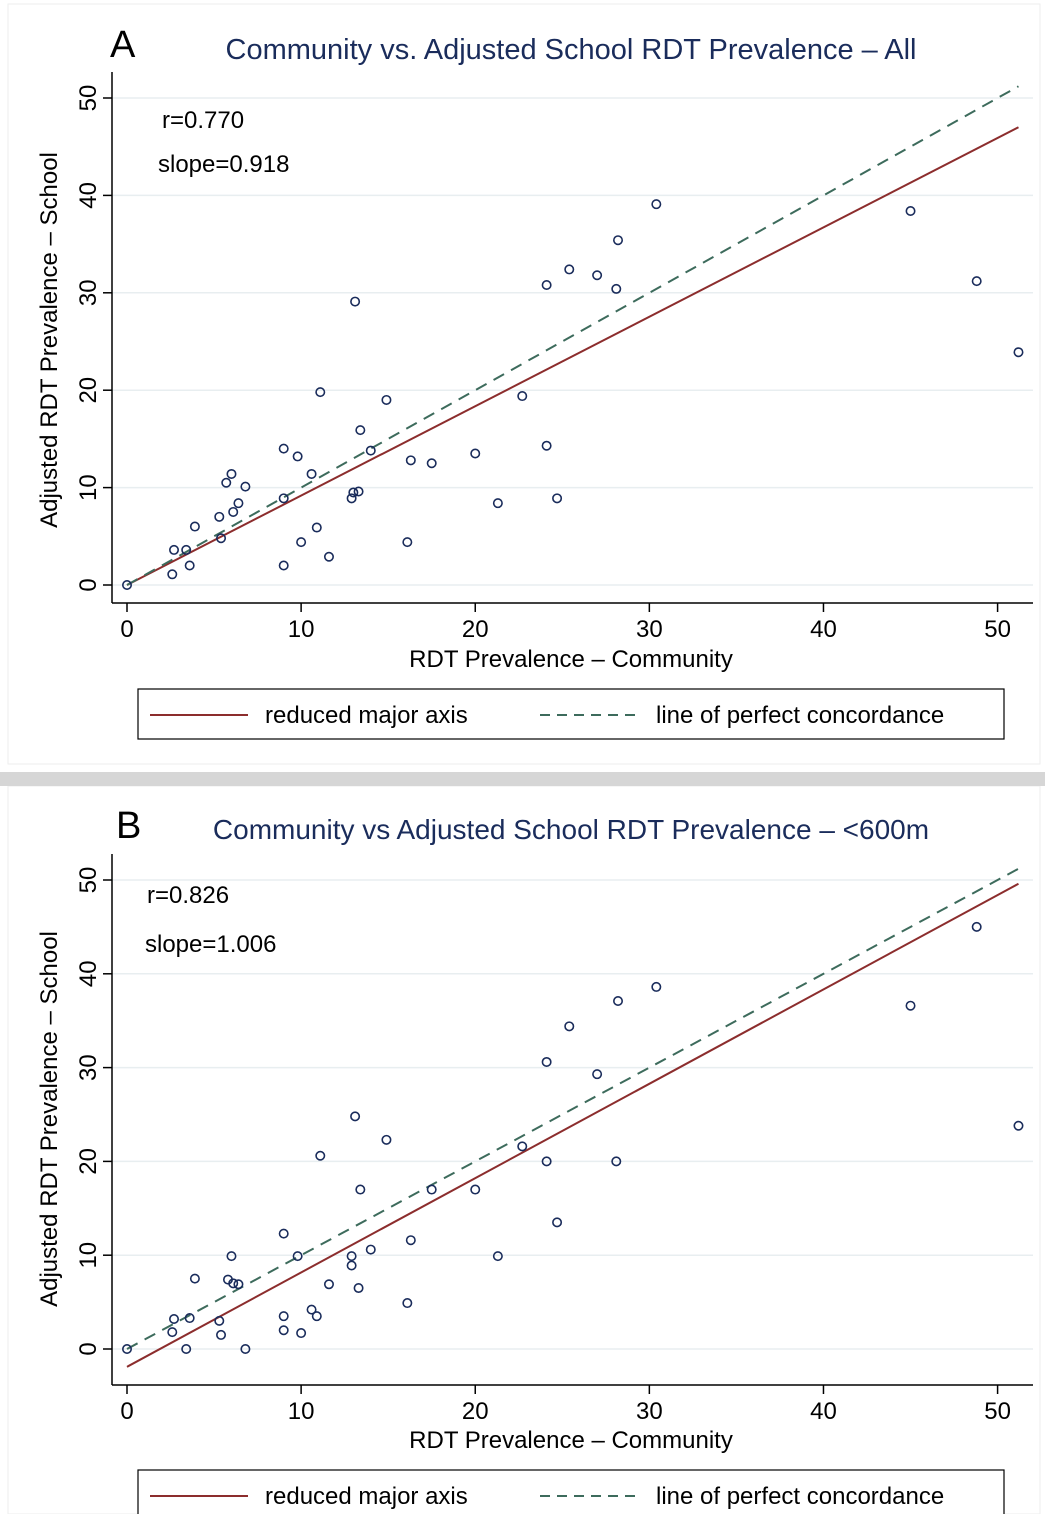 The height and width of the screenshot is (1519, 1045). Describe the element at coordinates (88, 487) in the screenshot. I see `panel-a-y-tick-label-1: 10` at that location.